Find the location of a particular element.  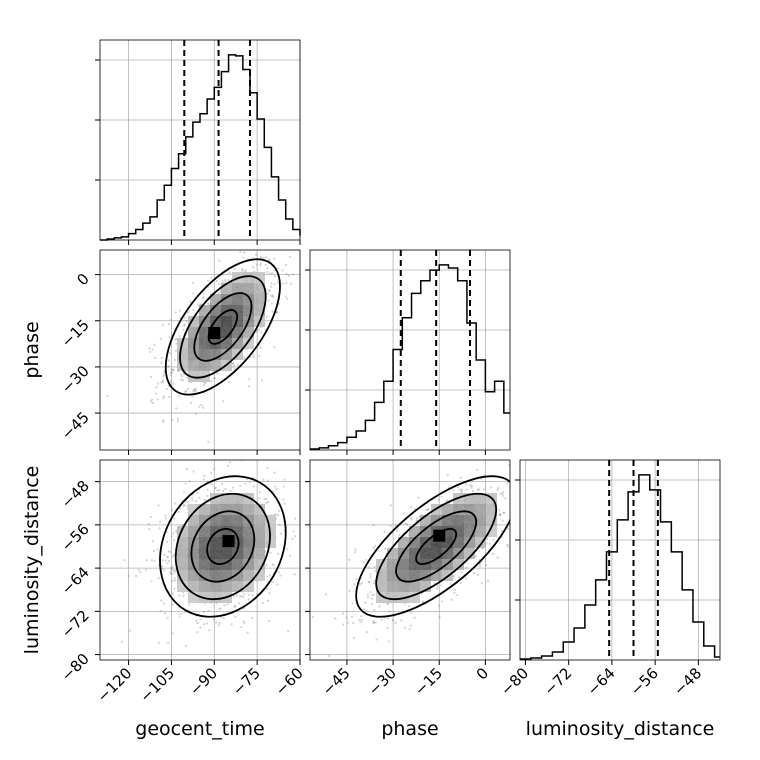

y-tick-label: −30 is located at coordinates (75, 379).